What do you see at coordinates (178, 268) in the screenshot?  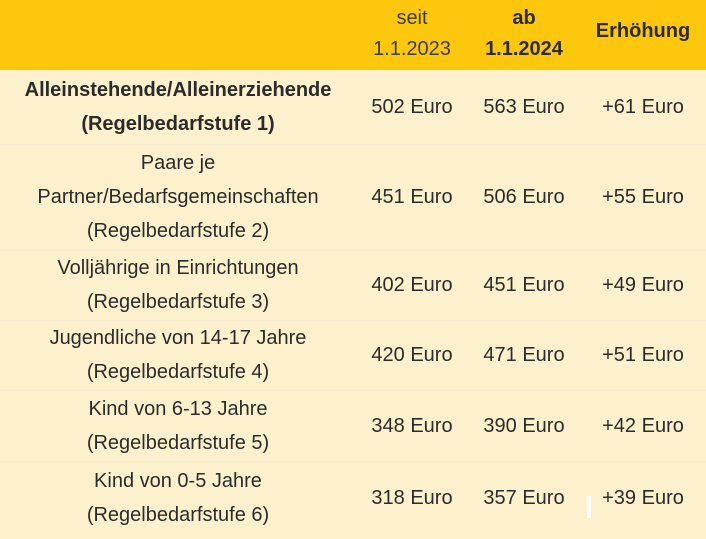 I see `row-label-line: Volljährige in Einrichtungen` at bounding box center [178, 268].